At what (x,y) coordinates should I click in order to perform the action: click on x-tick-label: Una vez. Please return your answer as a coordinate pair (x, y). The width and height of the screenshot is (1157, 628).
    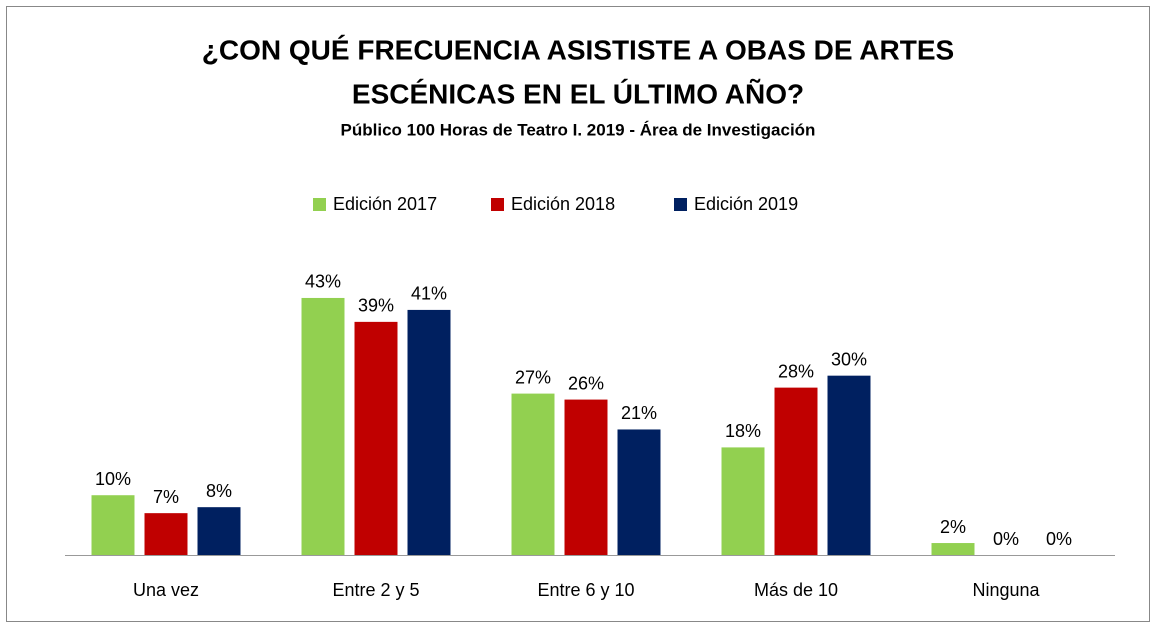
    Looking at the image, I should click on (166, 590).